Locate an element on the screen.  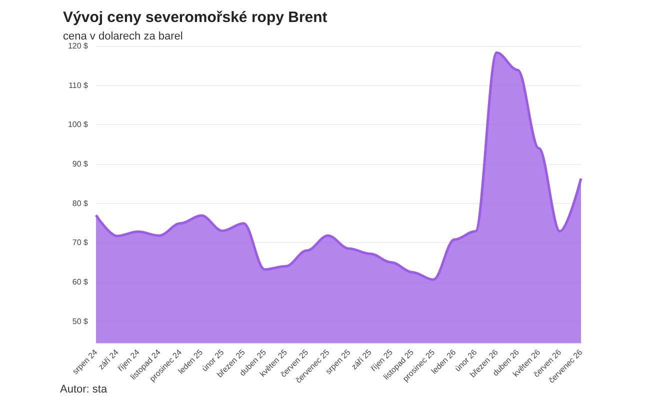
y-tick-label: 80 $ is located at coordinates (80, 203).